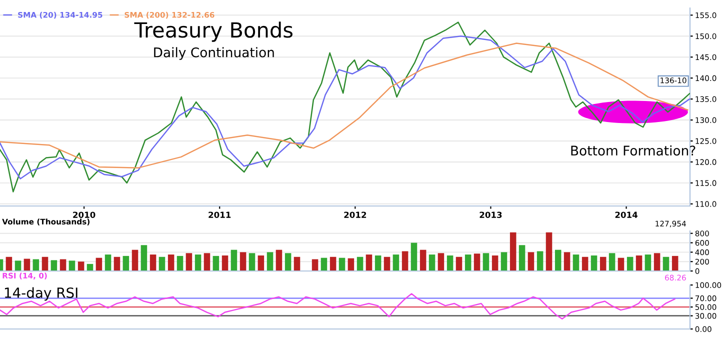  I want to click on text: Daily Continuation, so click(214, 53).